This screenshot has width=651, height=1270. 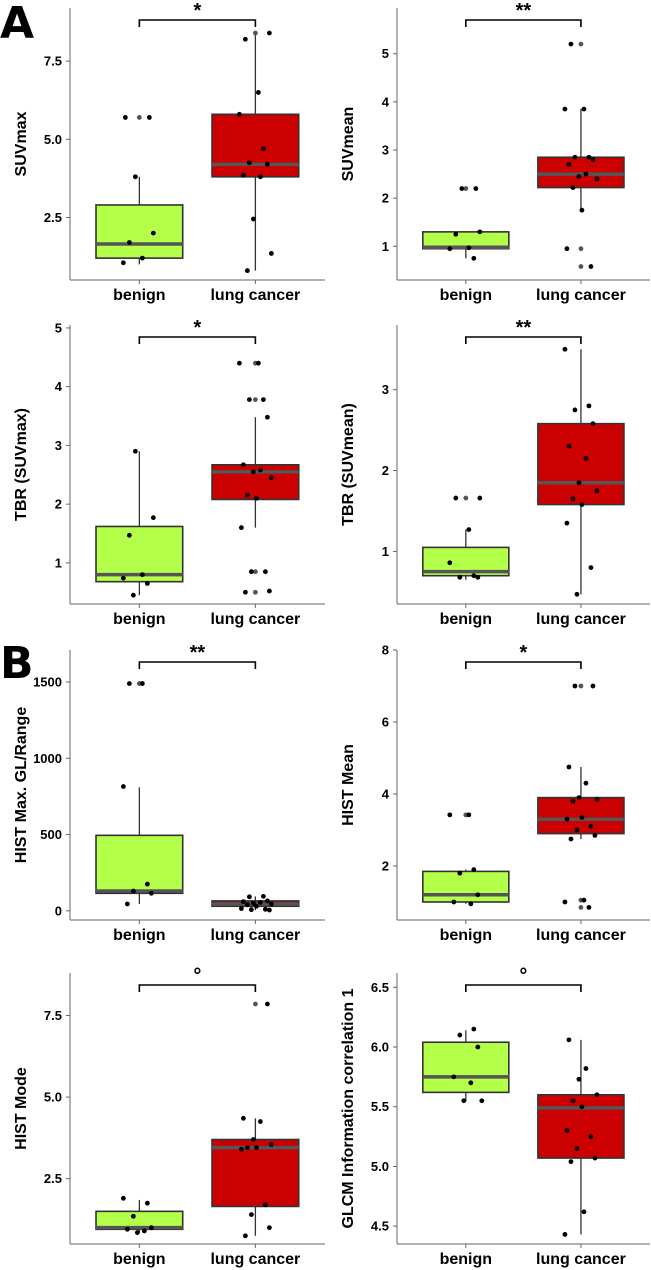 What do you see at coordinates (255, 1173) in the screenshot?
I see `box-lung-cancer` at bounding box center [255, 1173].